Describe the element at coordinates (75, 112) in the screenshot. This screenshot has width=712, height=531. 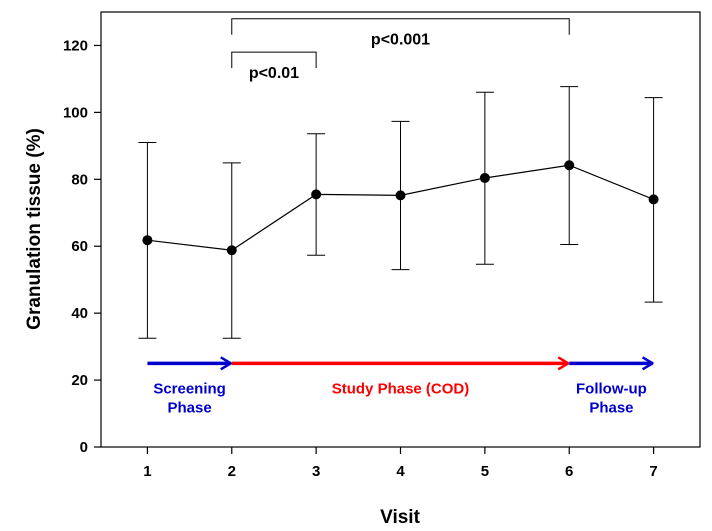
I see `y-tick-label: 100` at that location.